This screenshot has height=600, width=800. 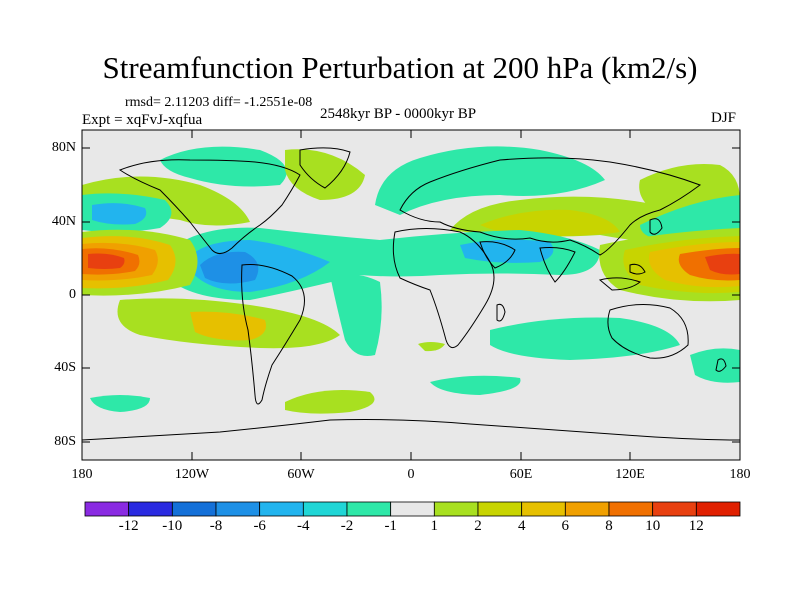 I want to click on lat-label-40s: 40S, so click(x=65, y=367).